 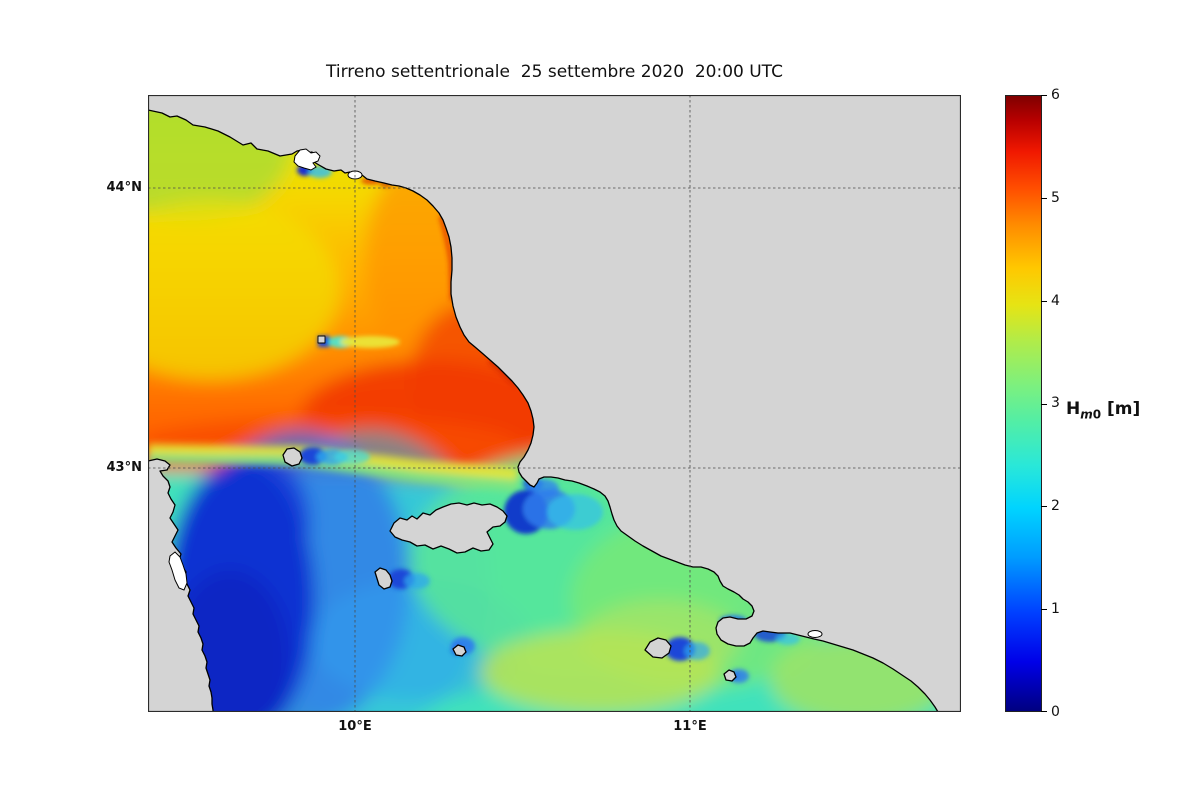 What do you see at coordinates (1055, 403) in the screenshot?
I see `colorbar-ticklabel-3: 3` at bounding box center [1055, 403].